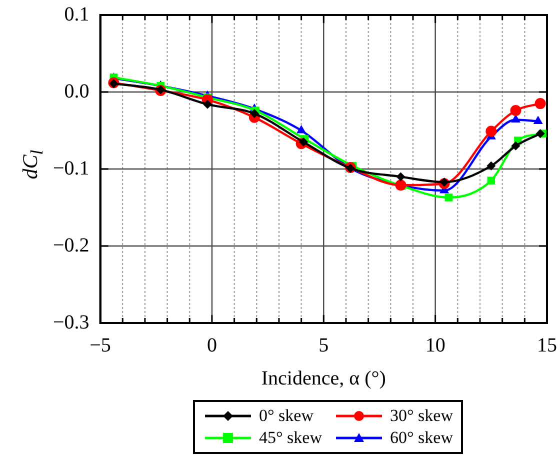 The image size is (560, 468). What do you see at coordinates (421, 416) in the screenshot?
I see `legend-label: 30° skew` at bounding box center [421, 416].